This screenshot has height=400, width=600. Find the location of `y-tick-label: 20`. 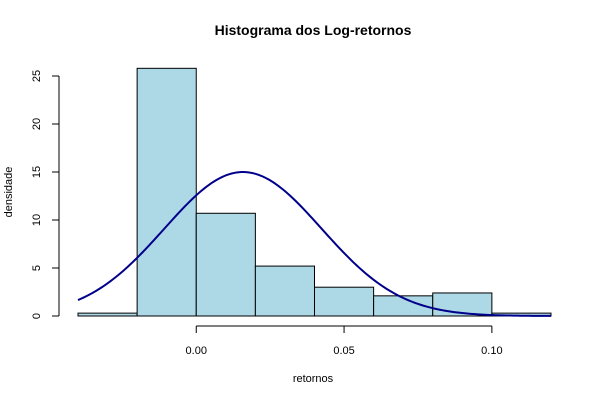

y-tick-label: 20 is located at coordinates (37, 124).